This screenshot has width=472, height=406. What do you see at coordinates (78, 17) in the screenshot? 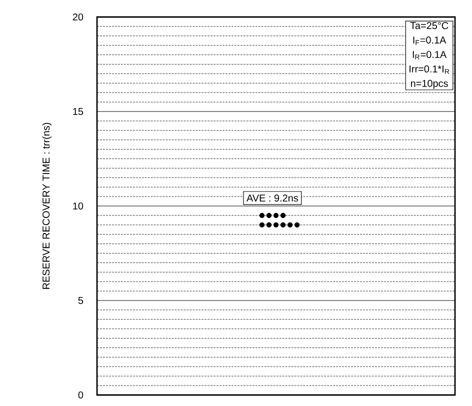
I see `y-tick-label: 20` at bounding box center [78, 17].